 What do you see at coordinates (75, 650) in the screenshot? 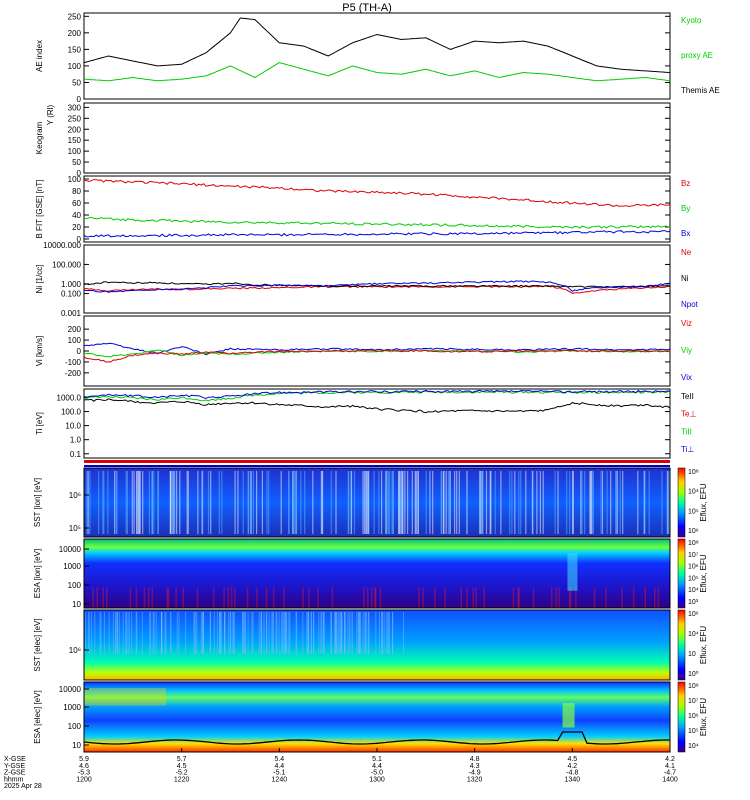
I see `sst_e-ytick-label: 10⁶` at bounding box center [75, 650].